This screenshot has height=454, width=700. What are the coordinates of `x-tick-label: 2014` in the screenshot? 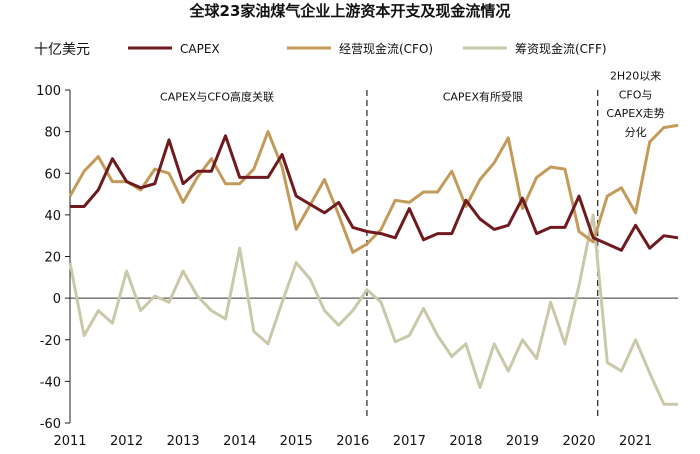 It's located at (239, 441).